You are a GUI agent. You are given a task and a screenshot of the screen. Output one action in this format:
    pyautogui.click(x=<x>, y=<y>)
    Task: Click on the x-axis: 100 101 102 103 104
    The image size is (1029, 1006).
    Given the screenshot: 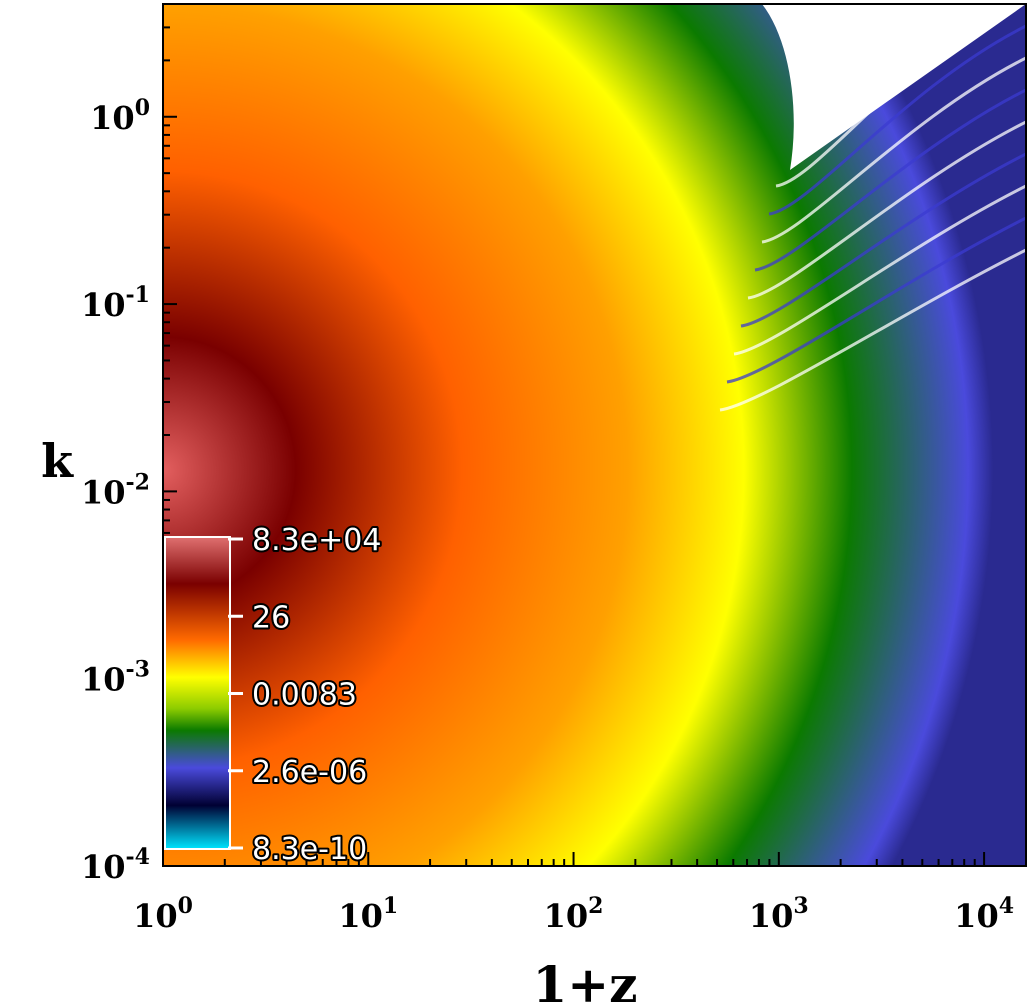 What is the action you would take?
    pyautogui.click(x=573, y=893)
    